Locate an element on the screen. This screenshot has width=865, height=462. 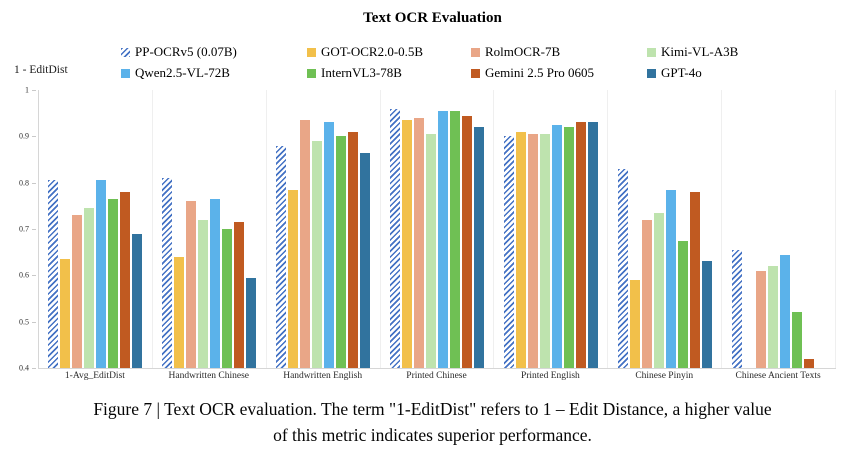
category-label: Printed Chinese is located at coordinates (436, 376).